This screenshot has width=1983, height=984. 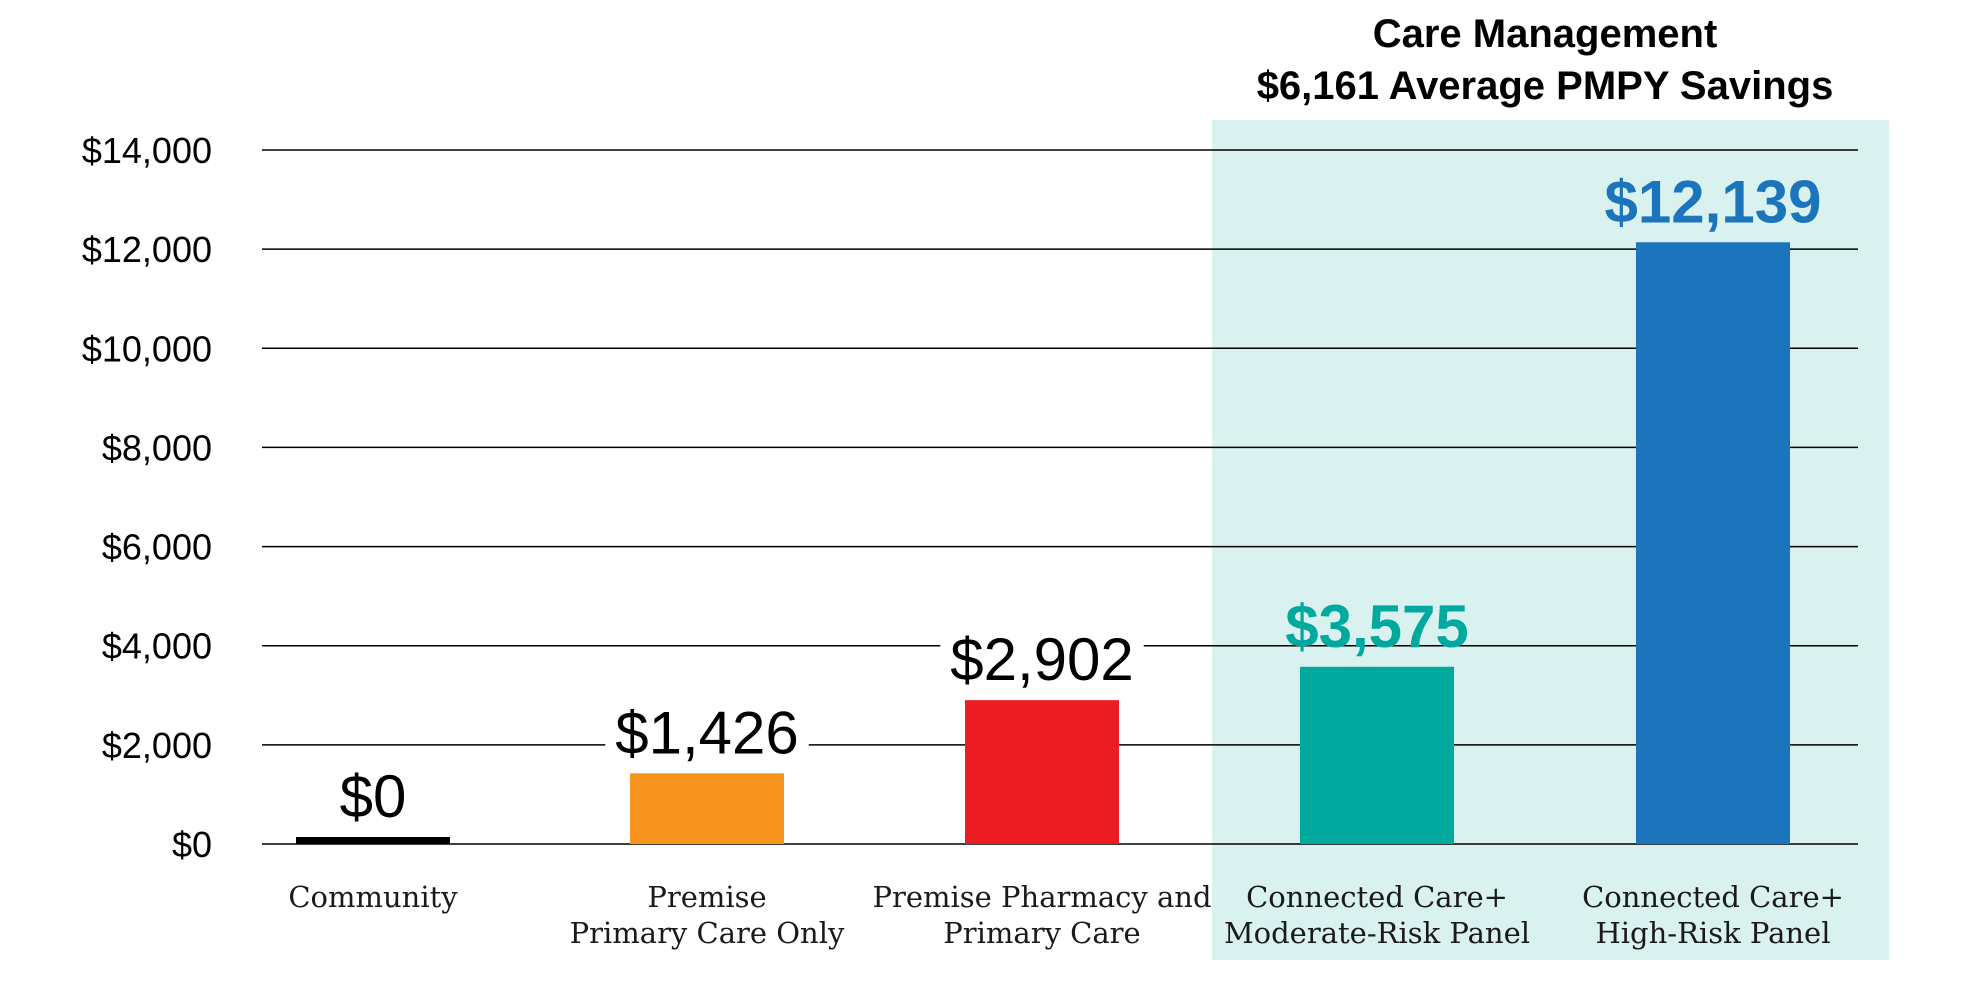 What do you see at coordinates (1545, 86) in the screenshot?
I see `highlight-title-line: $6,161 Average PMPY Savings` at bounding box center [1545, 86].